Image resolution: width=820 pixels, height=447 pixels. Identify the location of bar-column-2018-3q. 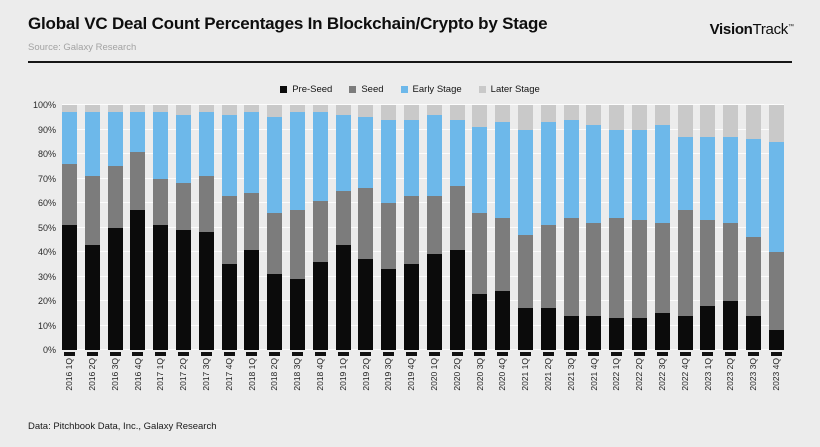
(297, 230).